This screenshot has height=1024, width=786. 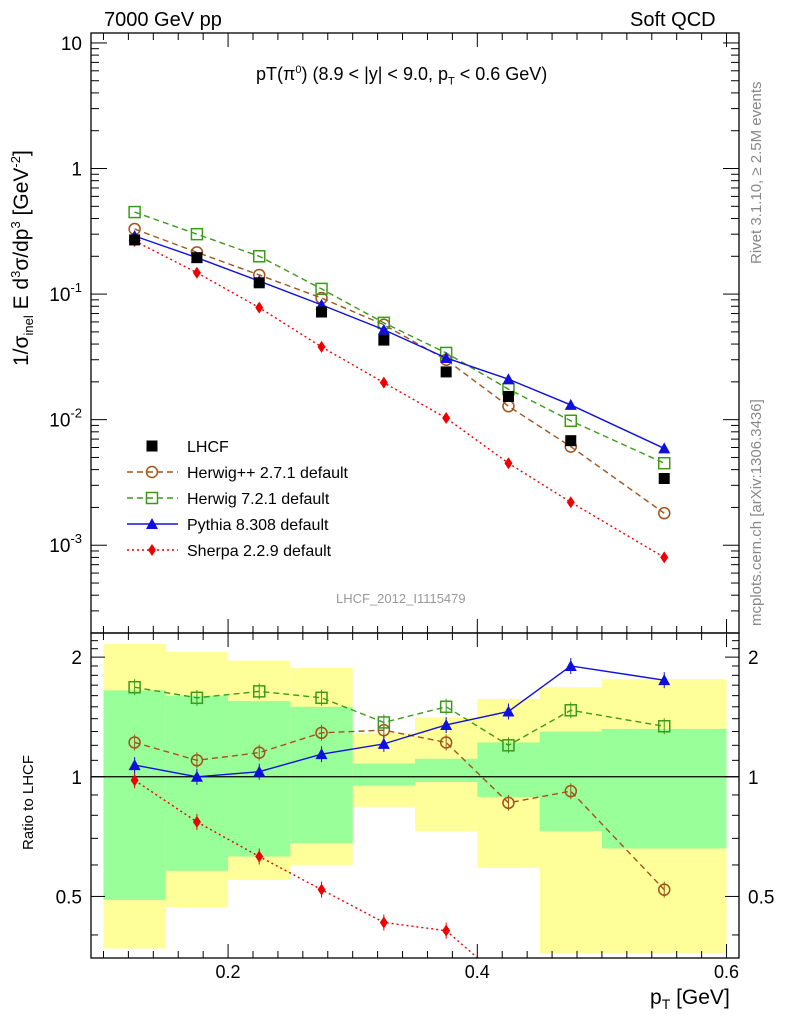 What do you see at coordinates (76, 538) in the screenshot?
I see `y-tick-exponent: -3` at bounding box center [76, 538].